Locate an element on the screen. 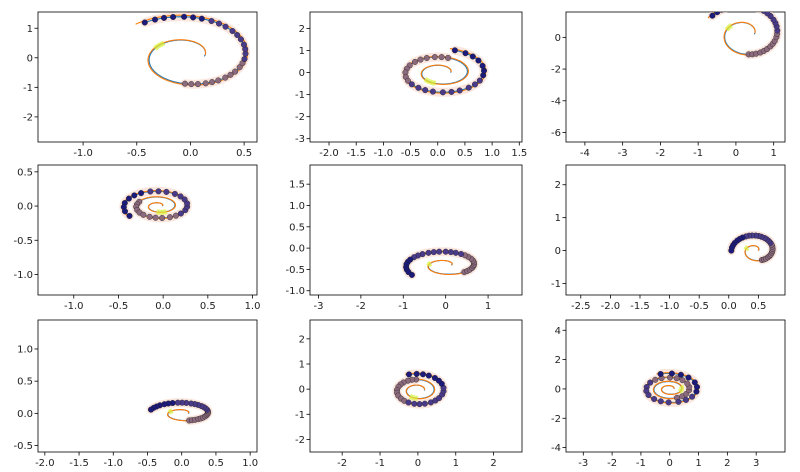  y-tick-label: -2 is located at coordinates (300, 117).